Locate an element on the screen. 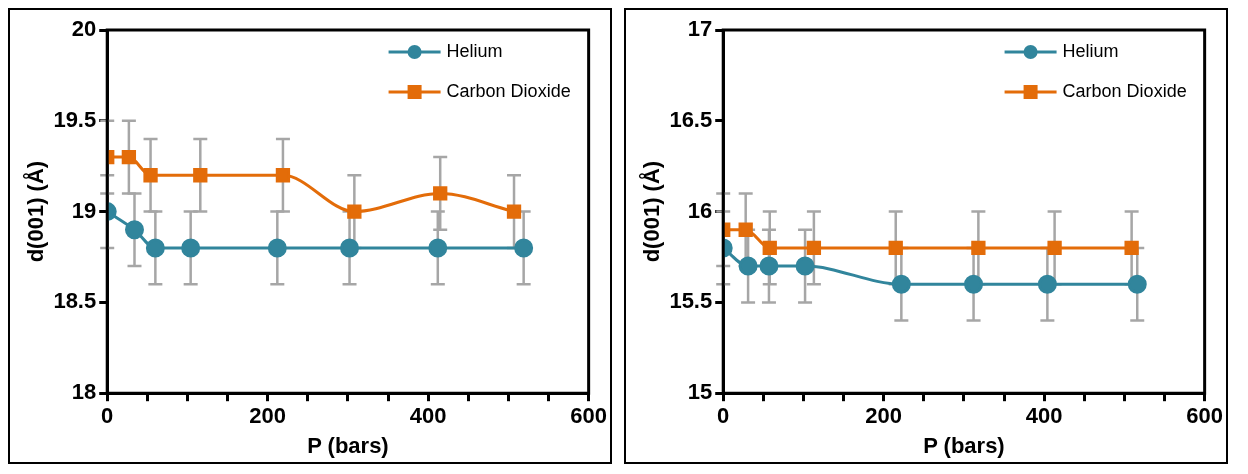  y-tick-label: 15 is located at coordinates (700, 392).